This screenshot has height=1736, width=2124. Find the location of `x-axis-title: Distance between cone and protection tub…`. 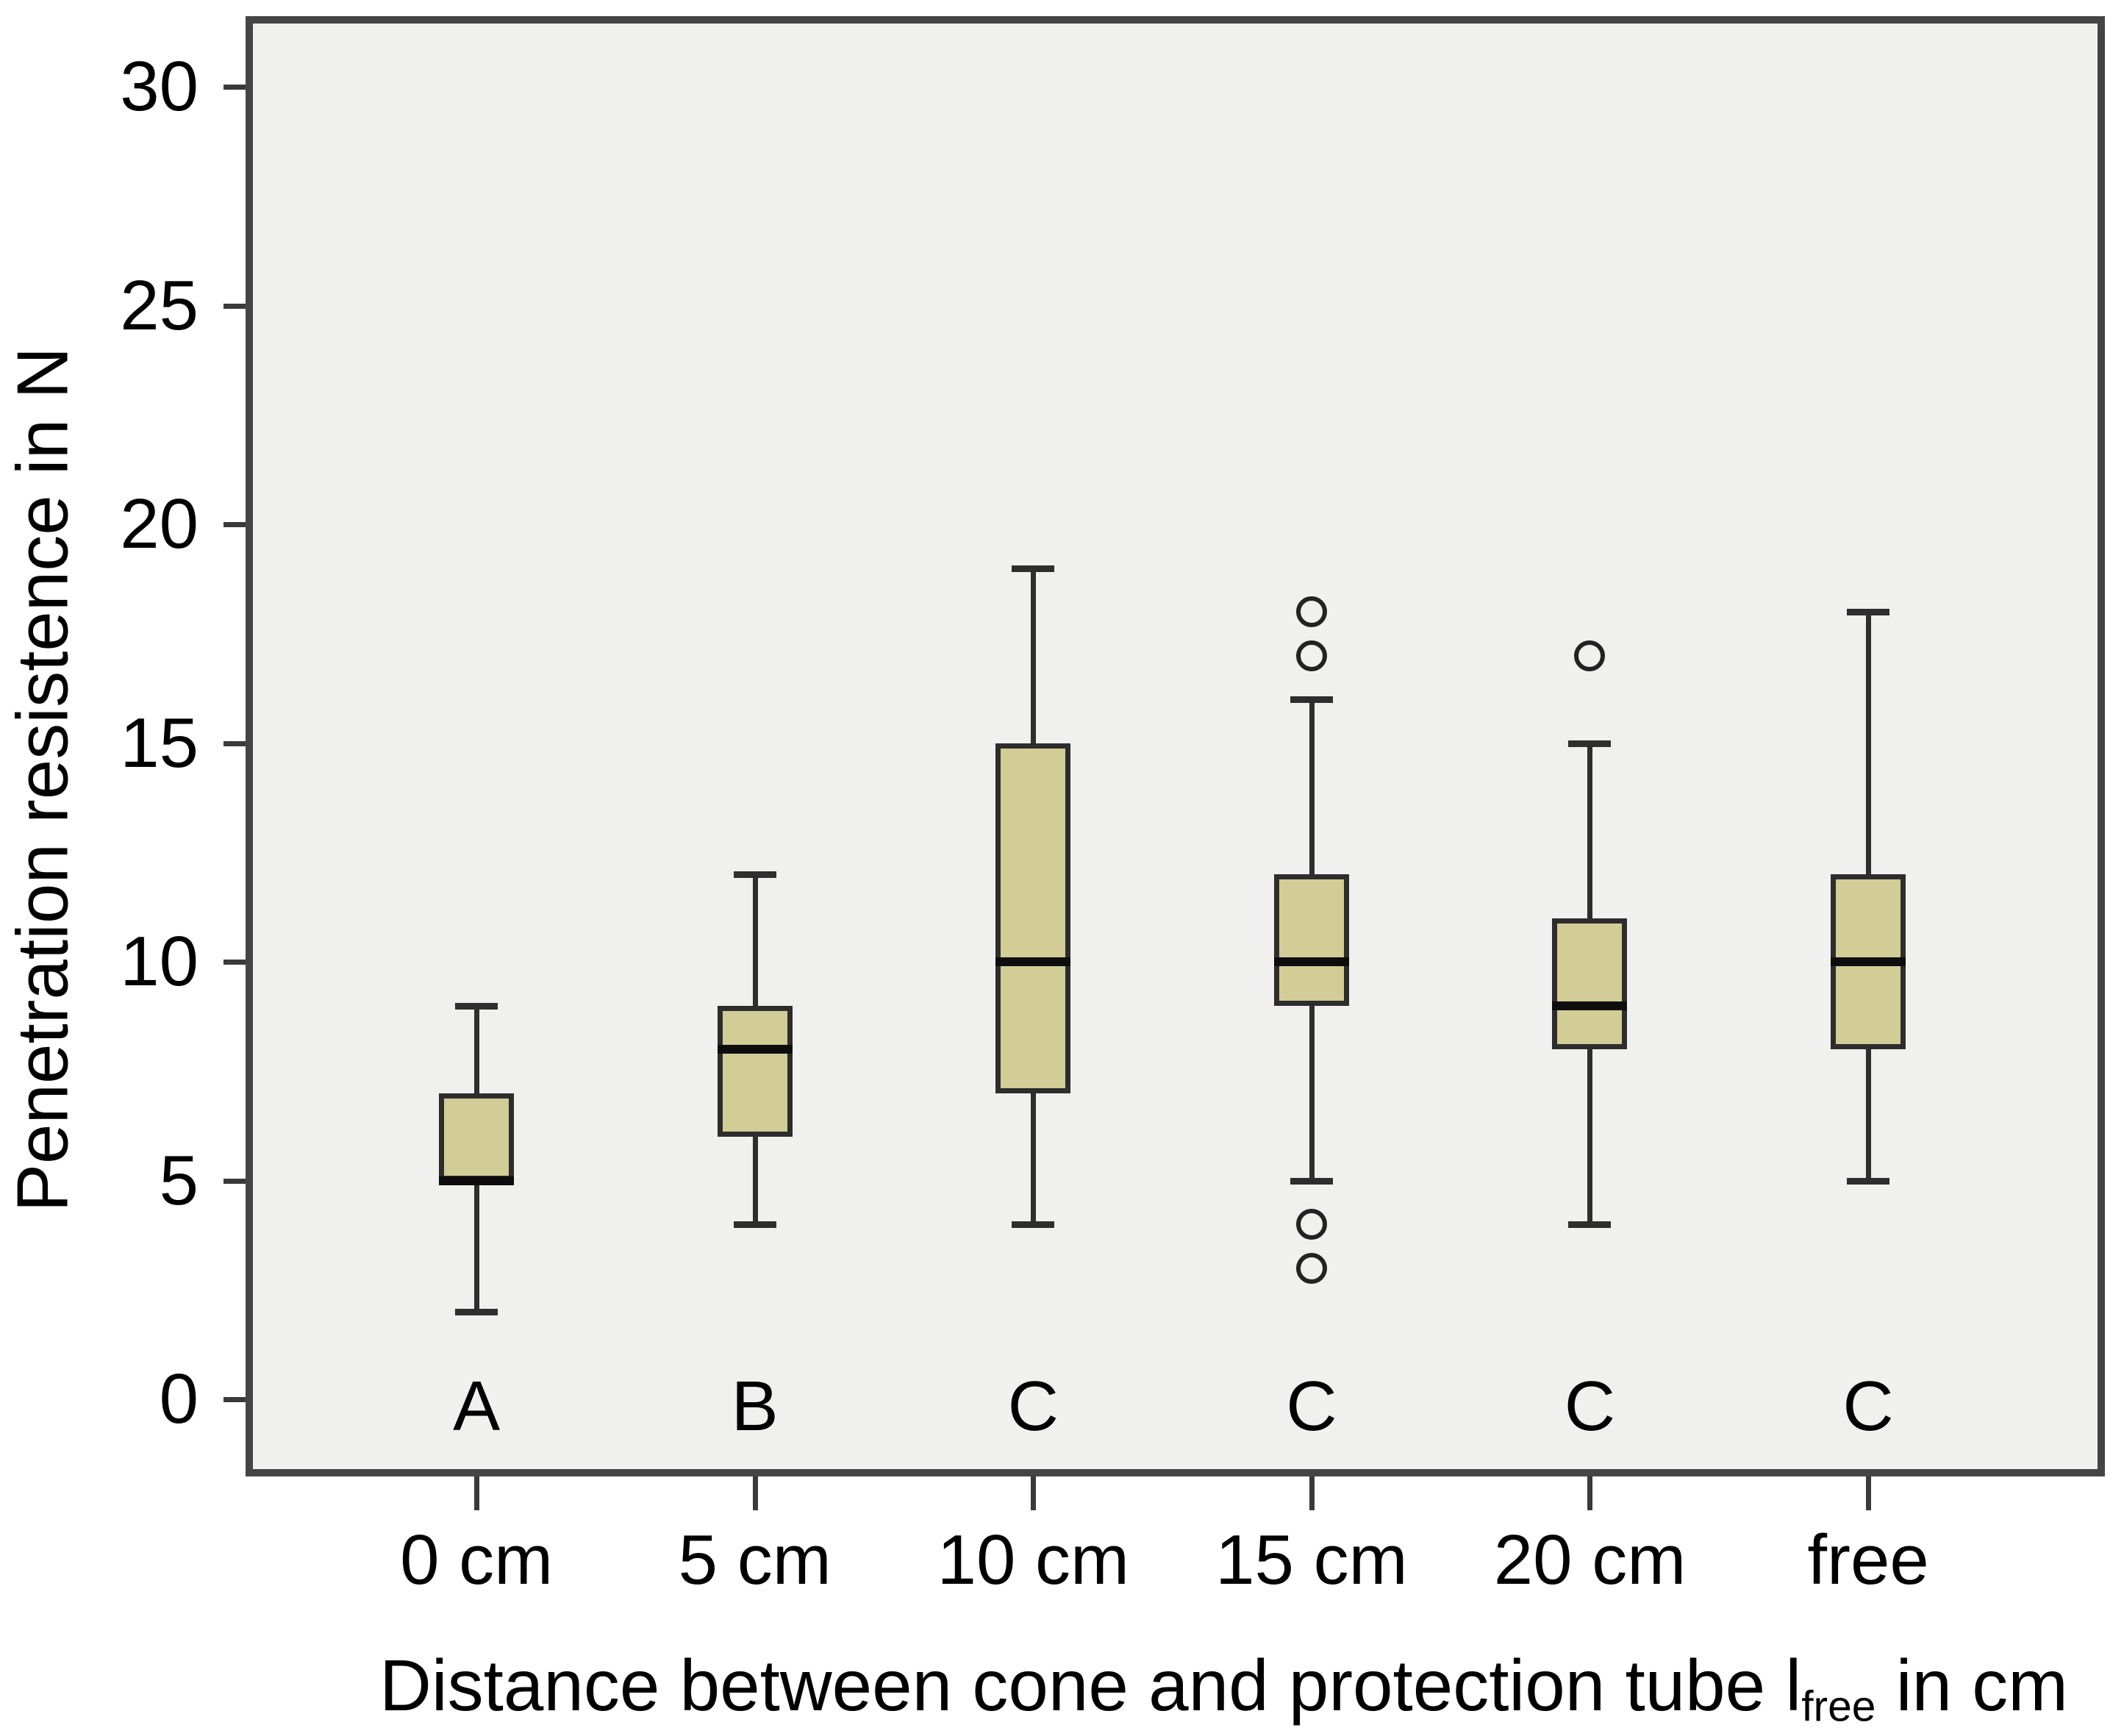

x-axis-title: Distance between cone and protection tub… is located at coordinates (1209, 1685).